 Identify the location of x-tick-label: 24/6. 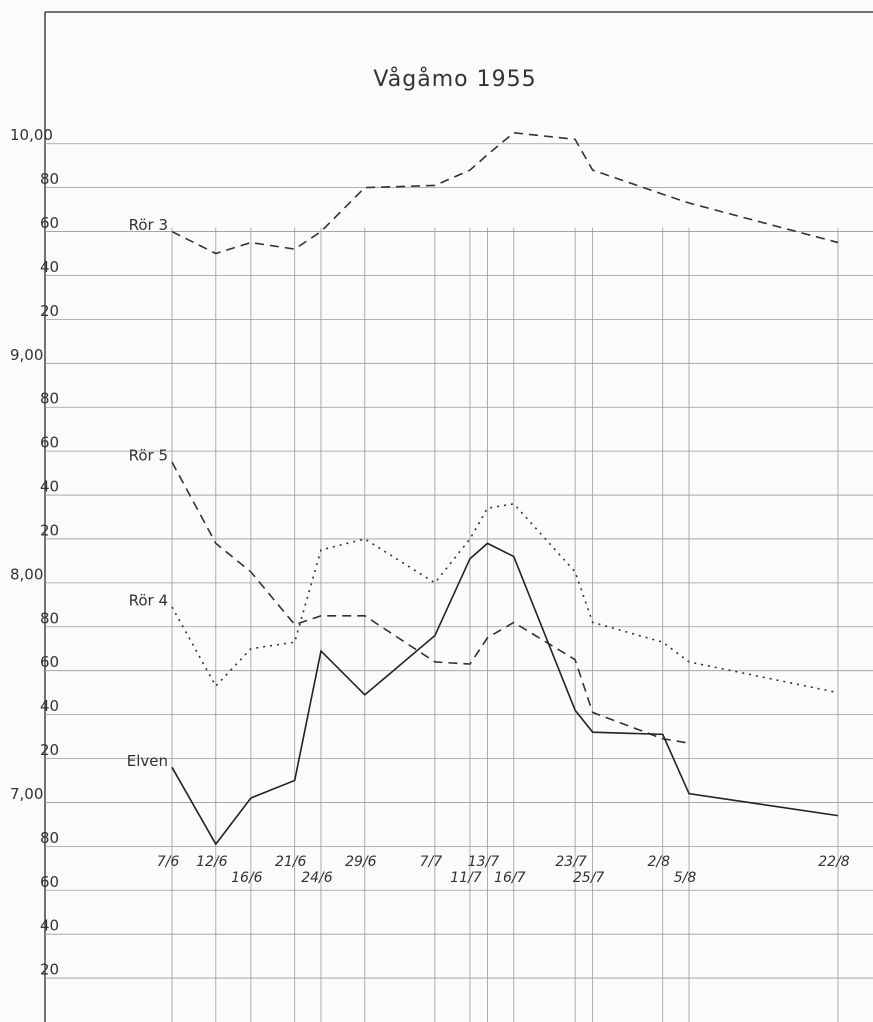
(317, 878).